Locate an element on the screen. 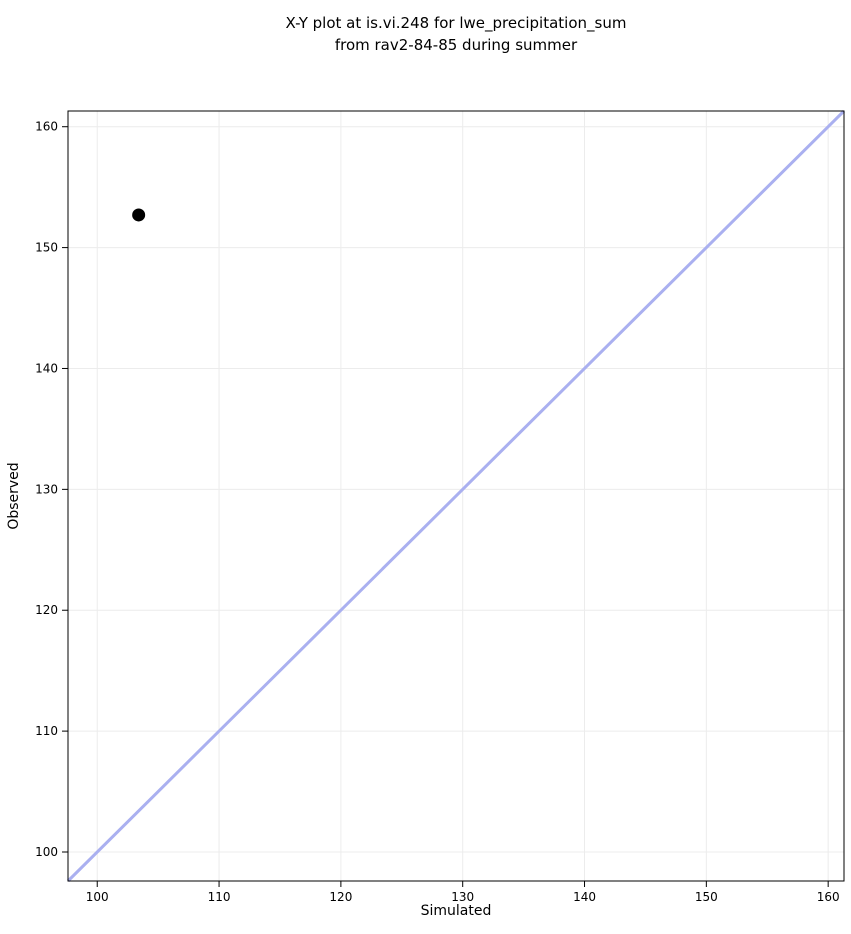  y-tick-label: 110 is located at coordinates (46, 731).